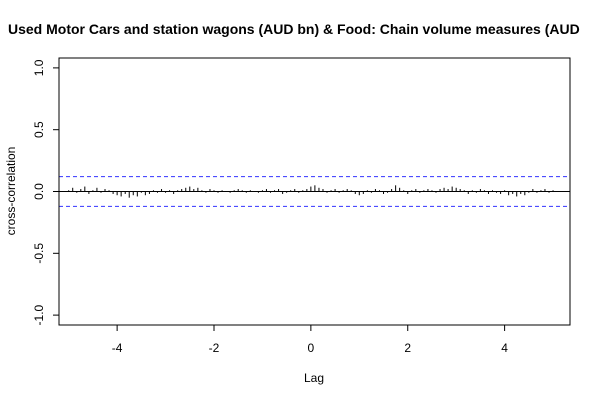  I want to click on x-tick-label: 2, so click(407, 348).